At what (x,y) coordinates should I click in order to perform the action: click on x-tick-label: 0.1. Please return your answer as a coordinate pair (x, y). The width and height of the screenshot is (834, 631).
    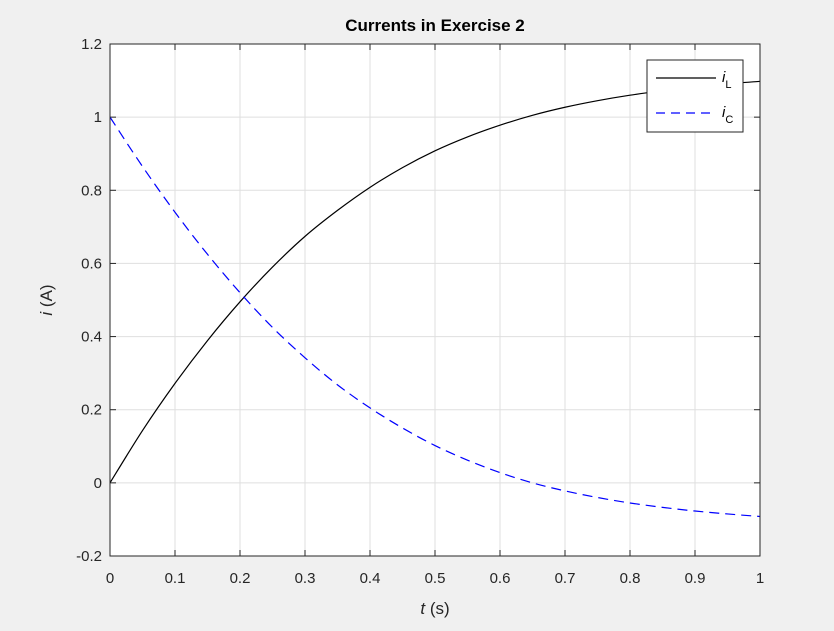
    Looking at the image, I should click on (175, 578).